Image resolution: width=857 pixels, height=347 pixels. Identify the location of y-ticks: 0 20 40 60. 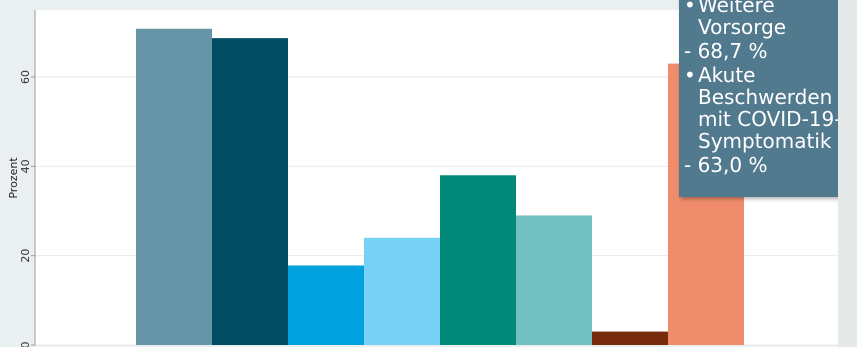
(27, 208).